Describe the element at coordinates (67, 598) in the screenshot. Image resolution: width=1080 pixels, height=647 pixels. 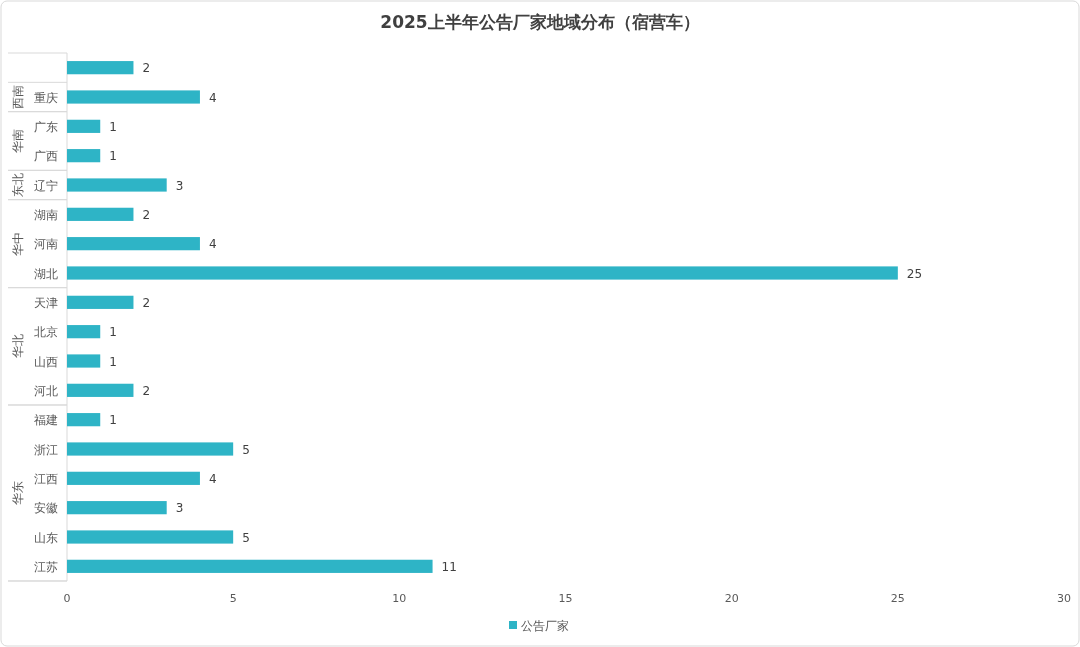
I see `x-tick-label: 0` at that location.